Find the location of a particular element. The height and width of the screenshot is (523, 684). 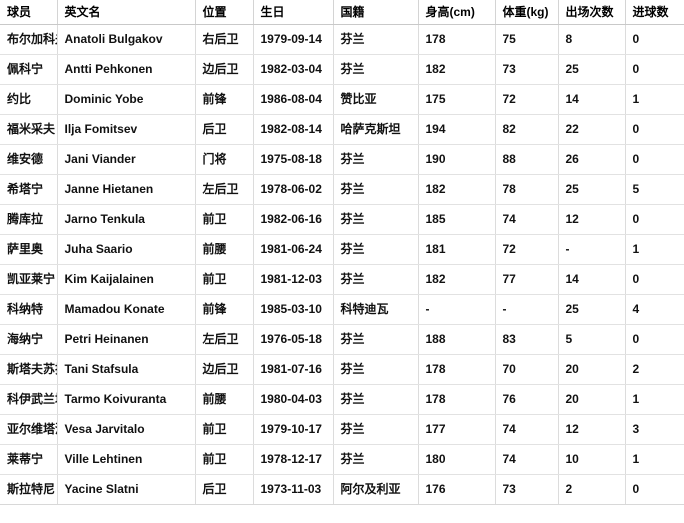

cell-nation: 哈萨克斯坦 is located at coordinates (376, 129).